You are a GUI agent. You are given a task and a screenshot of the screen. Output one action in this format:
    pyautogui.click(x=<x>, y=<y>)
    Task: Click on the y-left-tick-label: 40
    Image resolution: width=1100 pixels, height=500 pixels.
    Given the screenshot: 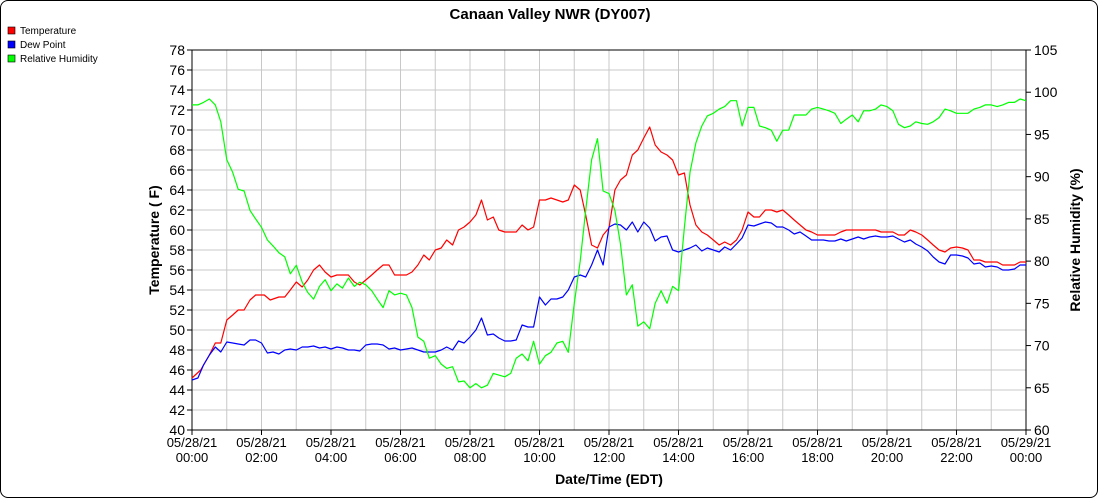 What is the action you would take?
    pyautogui.click(x=177, y=430)
    